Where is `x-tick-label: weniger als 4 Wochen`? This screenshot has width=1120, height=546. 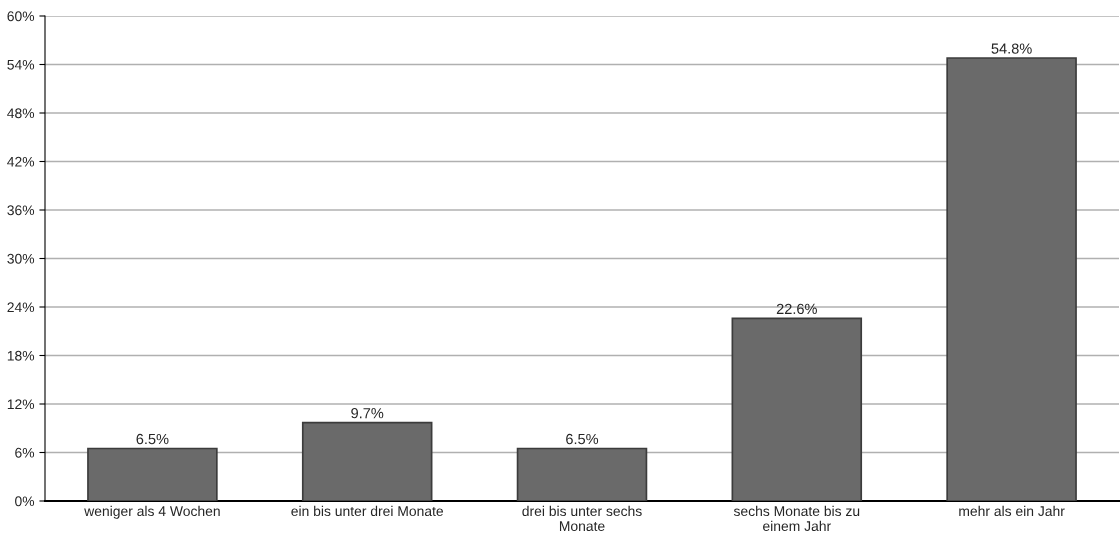
x-tick-label: weniger als 4 Wochen is located at coordinates (152, 512).